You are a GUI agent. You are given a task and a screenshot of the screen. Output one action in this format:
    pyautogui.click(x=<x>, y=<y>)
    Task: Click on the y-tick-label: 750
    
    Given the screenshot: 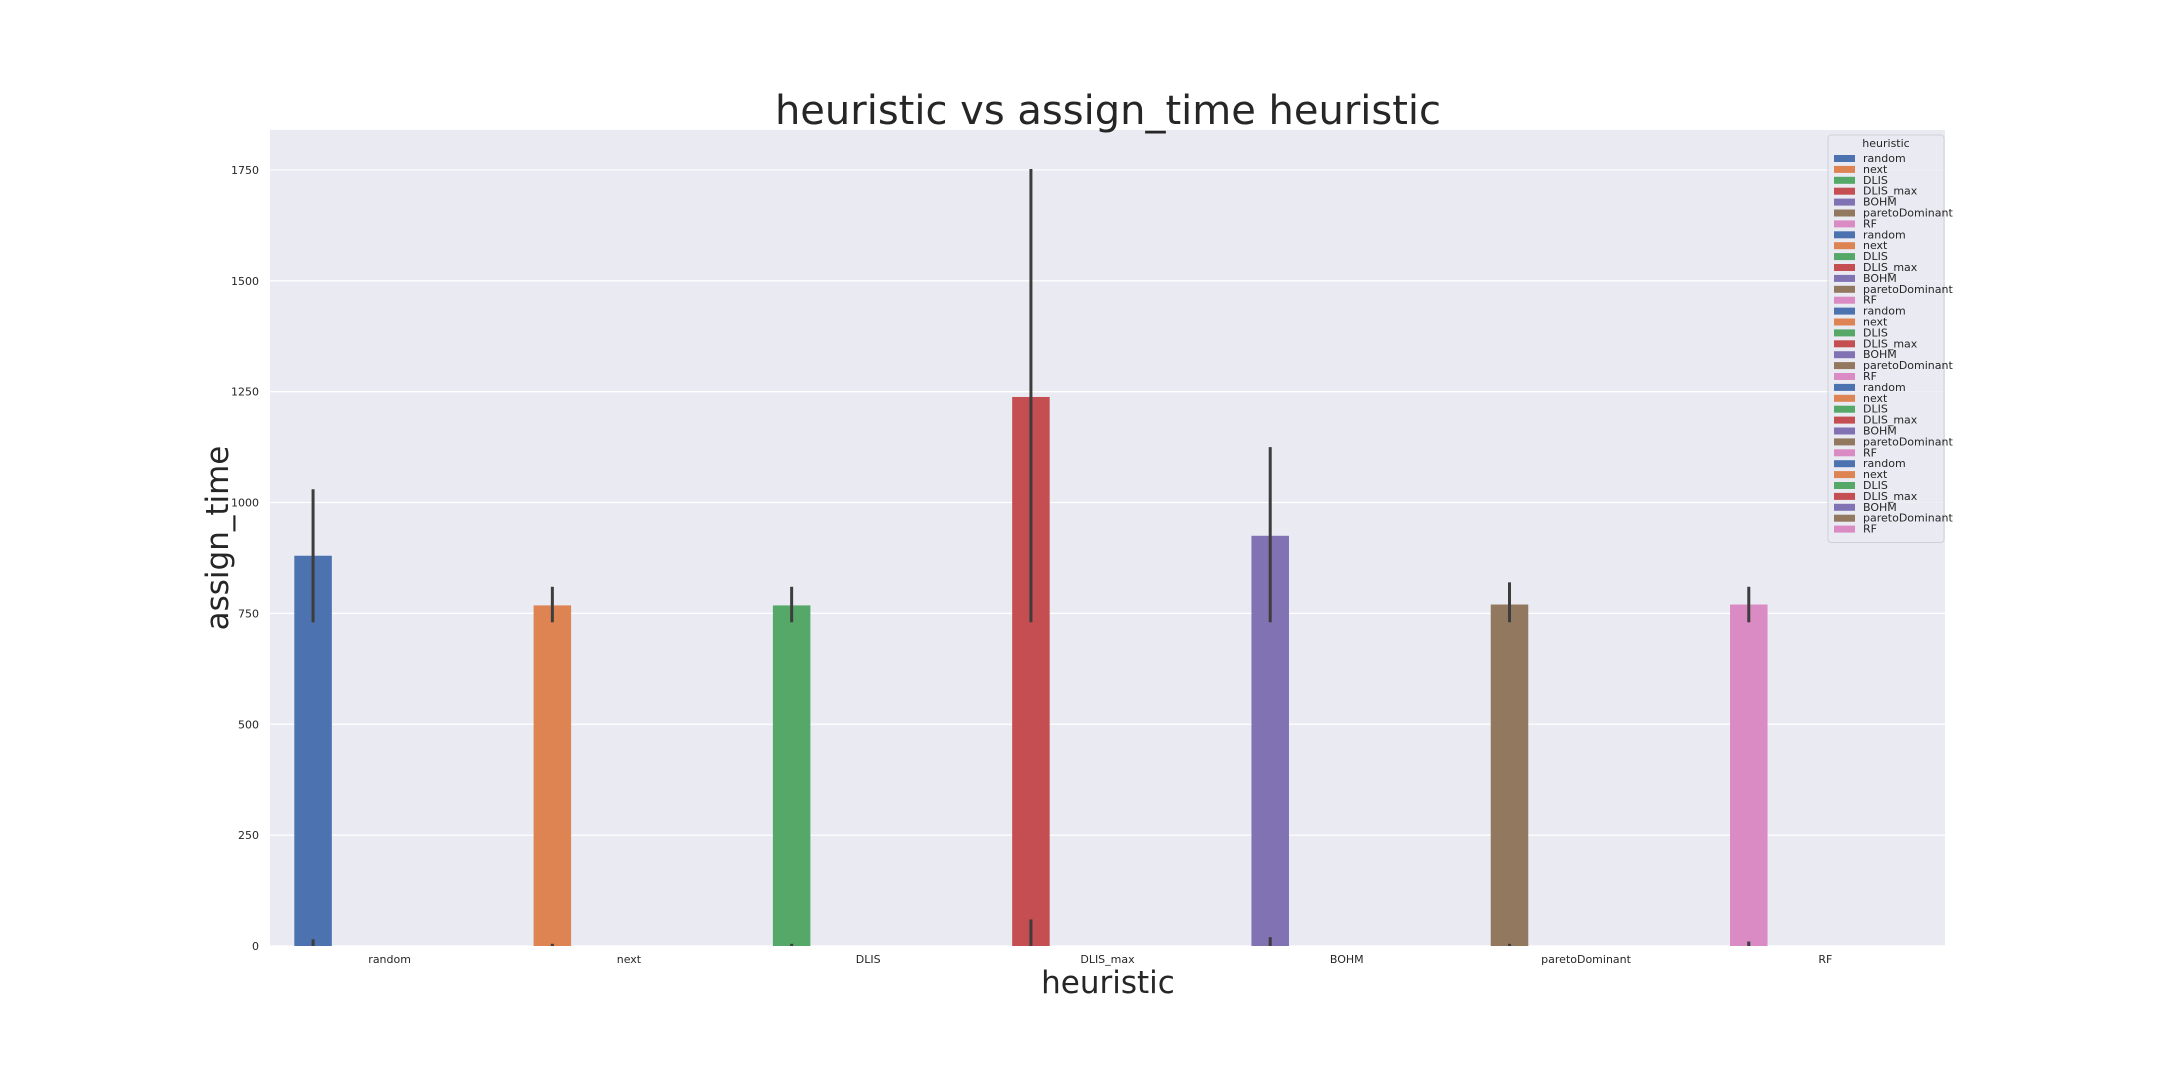 What is the action you would take?
    pyautogui.click(x=248, y=613)
    